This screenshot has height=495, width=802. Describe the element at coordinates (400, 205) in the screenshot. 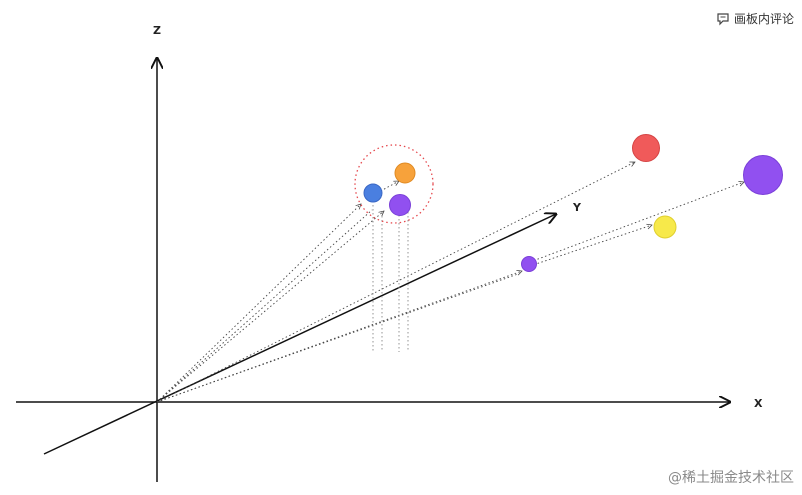

I see `point-purple-cluster` at that location.